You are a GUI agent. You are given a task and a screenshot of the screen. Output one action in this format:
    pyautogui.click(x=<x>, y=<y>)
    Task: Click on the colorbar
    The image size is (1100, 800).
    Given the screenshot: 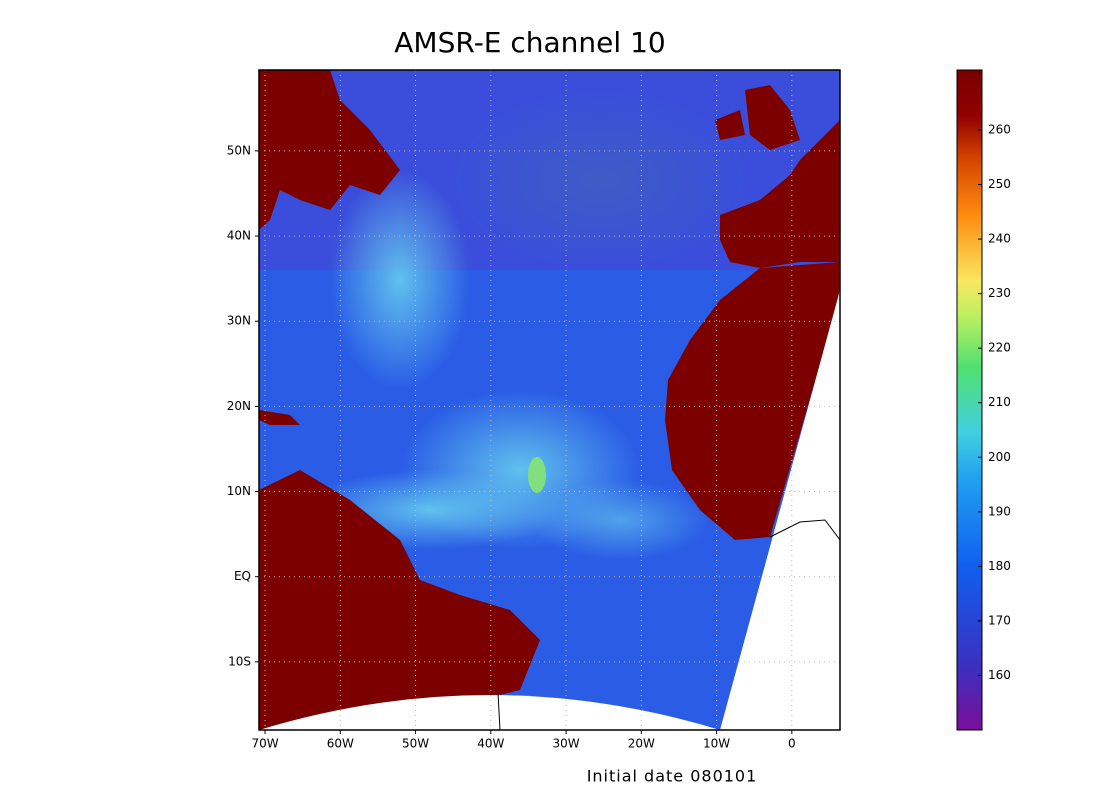 What is the action you would take?
    pyautogui.click(x=969, y=400)
    